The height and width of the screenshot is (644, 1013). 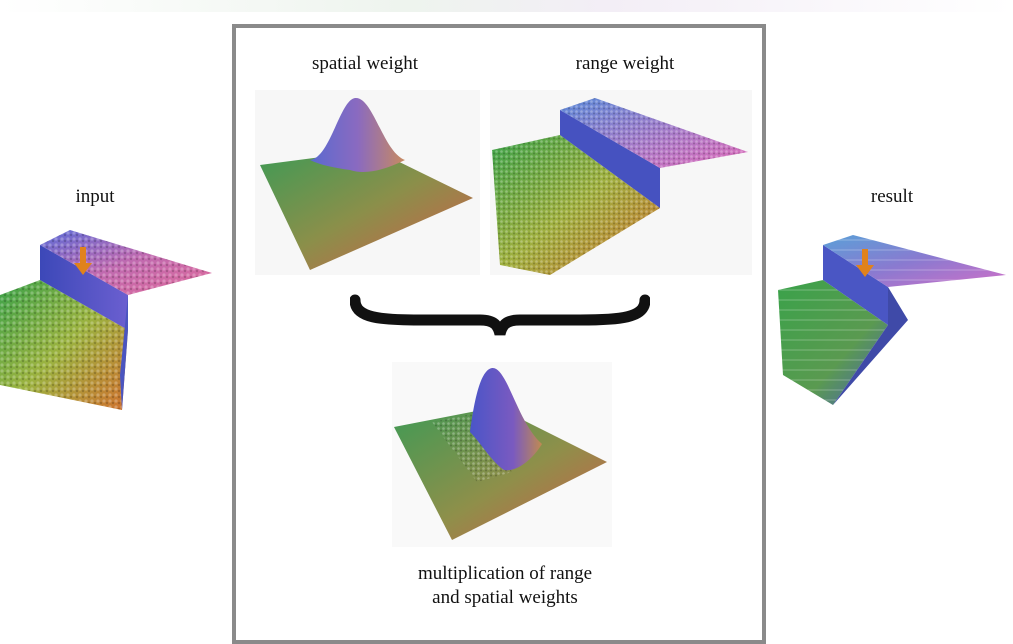 I want to click on input-label: input, so click(x=95, y=196).